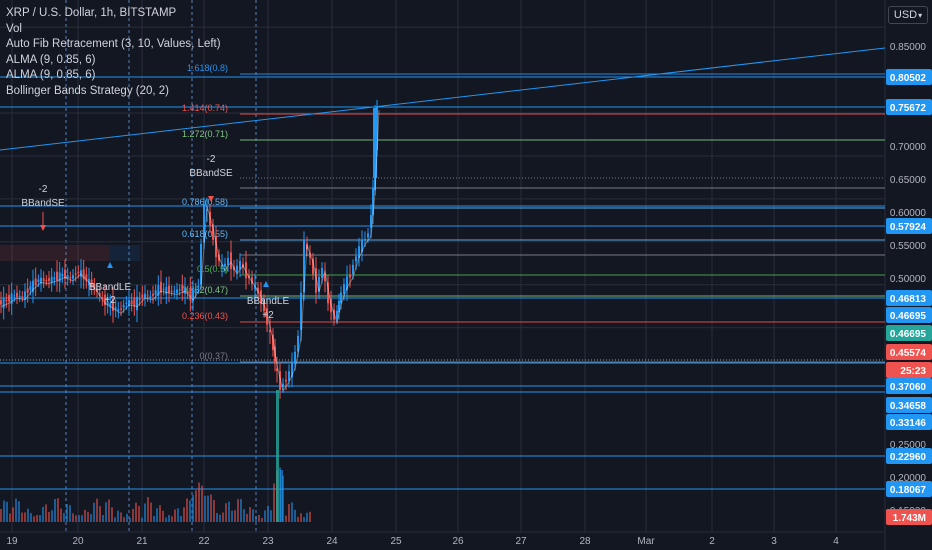  What do you see at coordinates (458, 541) in the screenshot?
I see `time-axis-tick: 26` at bounding box center [458, 541].